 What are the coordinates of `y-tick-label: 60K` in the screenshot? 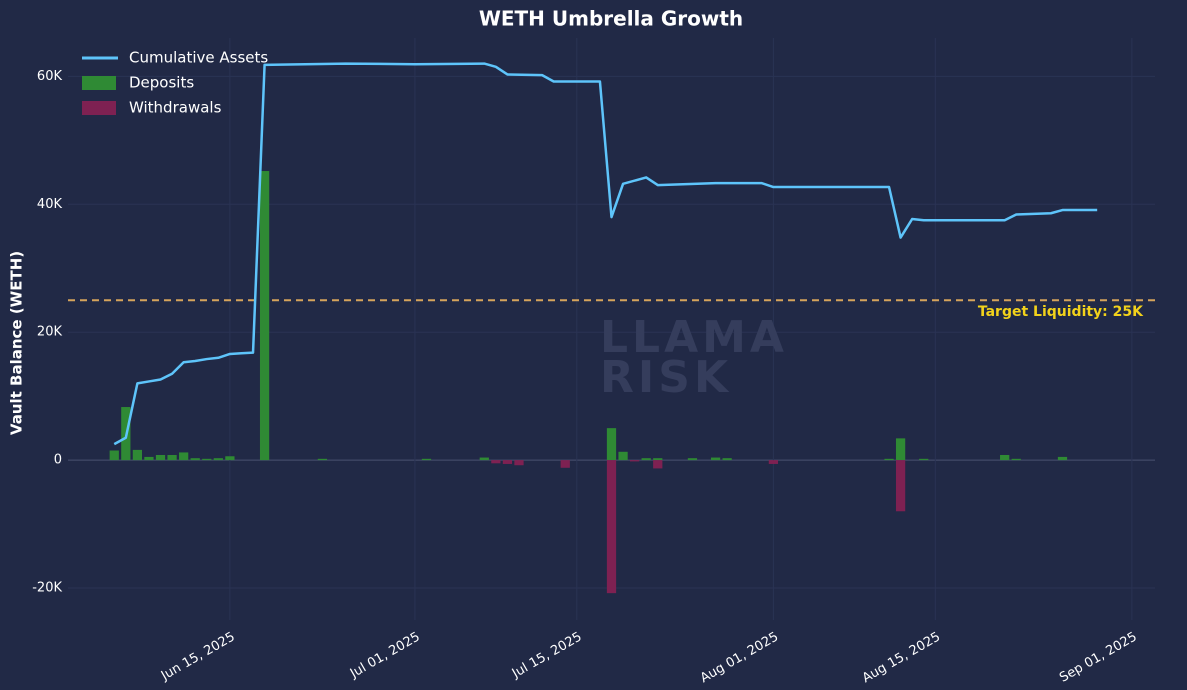 It's located at (50, 76).